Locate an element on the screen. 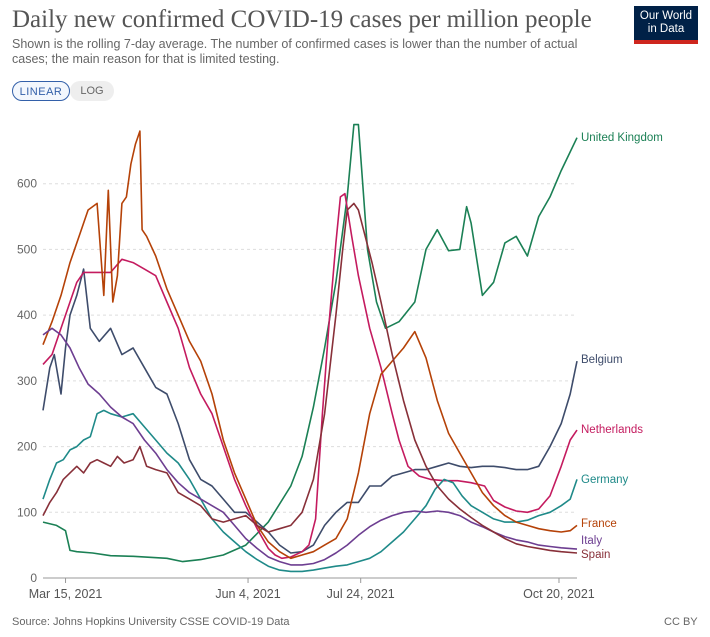  y-tick-label: 600 is located at coordinates (27, 184).